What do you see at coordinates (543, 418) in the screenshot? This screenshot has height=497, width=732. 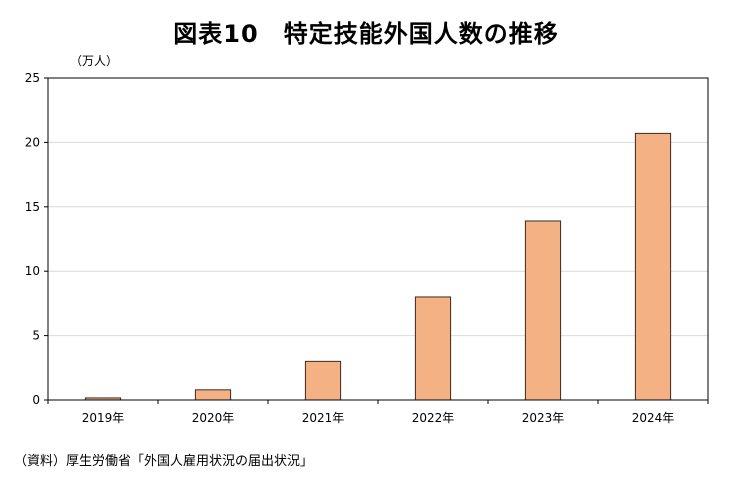 I see `x-tick-label: 2023年` at bounding box center [543, 418].